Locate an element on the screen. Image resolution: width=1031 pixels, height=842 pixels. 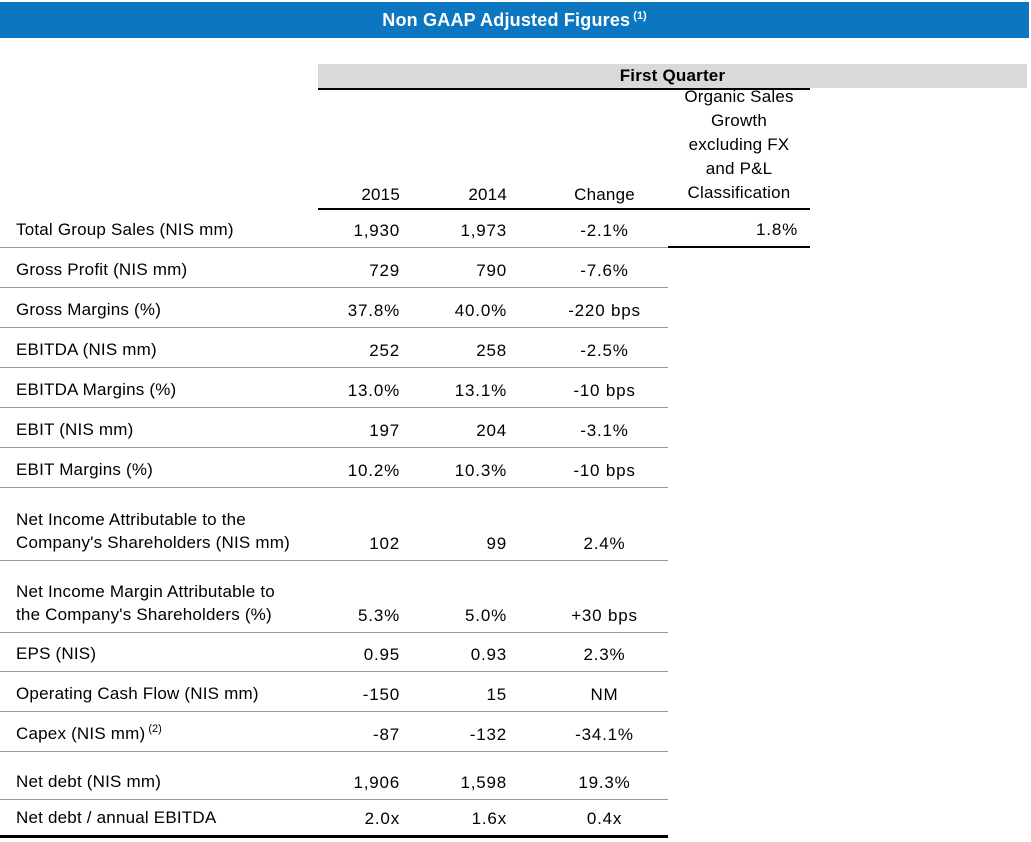
value-2014: 13.1% is located at coordinates (480, 390).